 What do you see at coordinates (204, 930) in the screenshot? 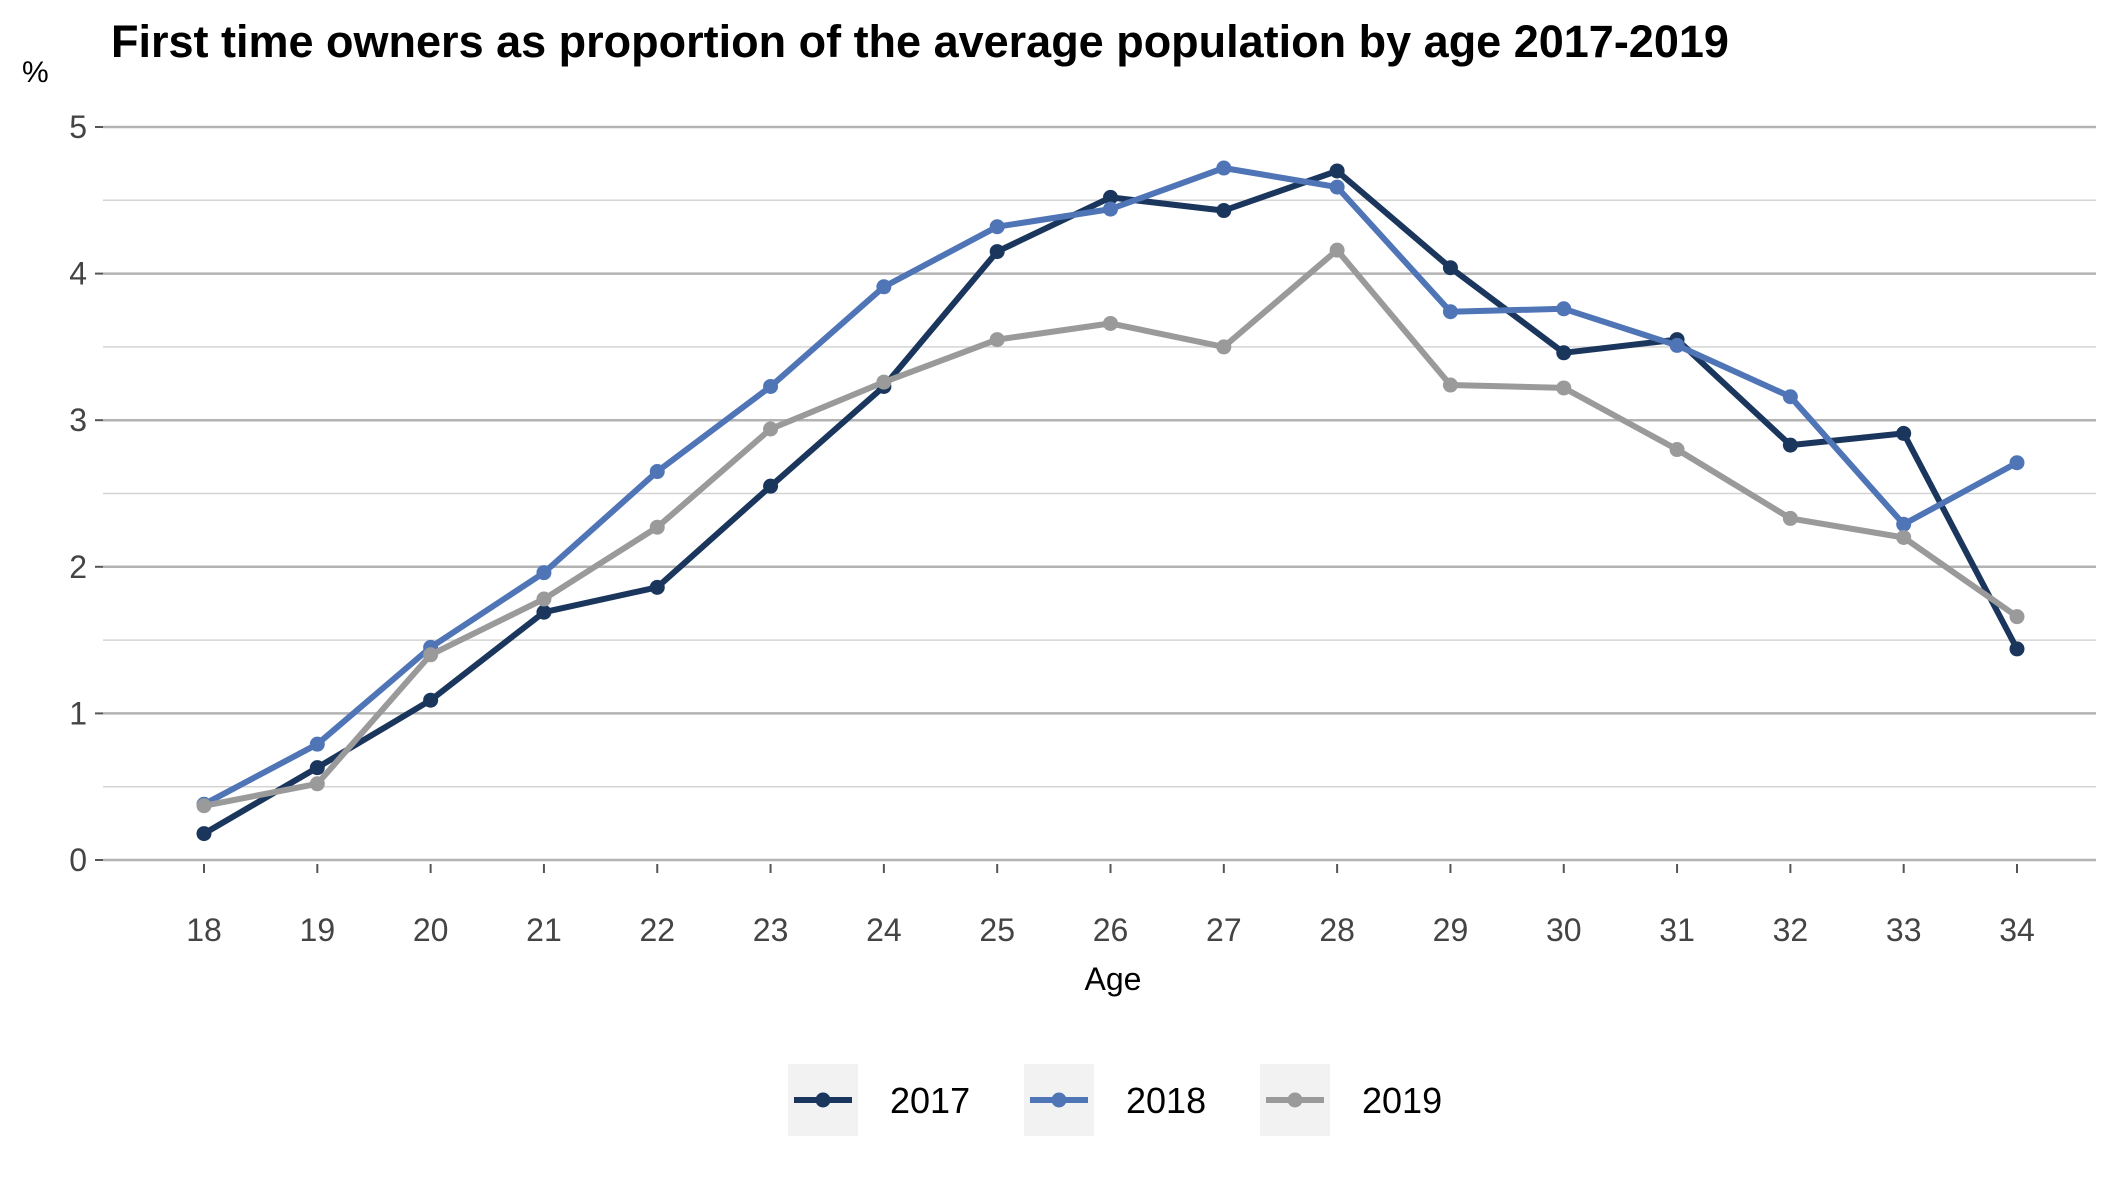
I see `x-tick-label: 18` at bounding box center [204, 930].